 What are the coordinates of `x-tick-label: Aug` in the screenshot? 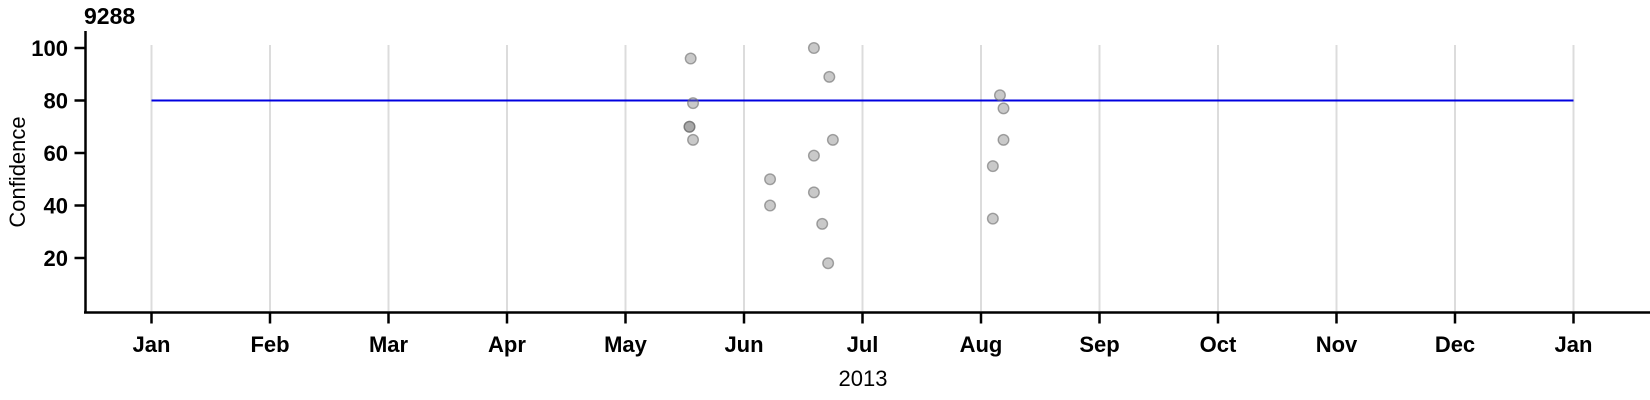 It's located at (981, 344).